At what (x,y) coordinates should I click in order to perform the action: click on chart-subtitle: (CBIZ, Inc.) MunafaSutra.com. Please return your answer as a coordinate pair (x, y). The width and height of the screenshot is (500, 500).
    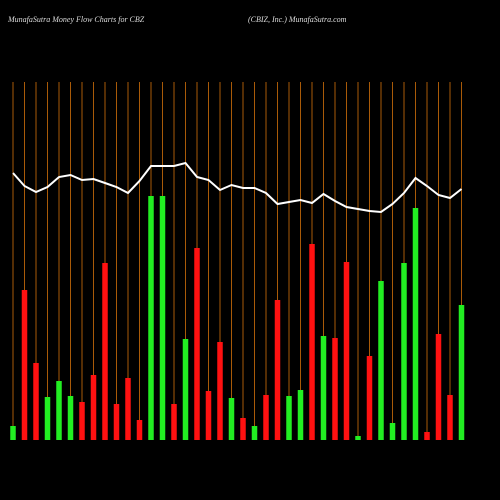
    Looking at the image, I should click on (297, 19).